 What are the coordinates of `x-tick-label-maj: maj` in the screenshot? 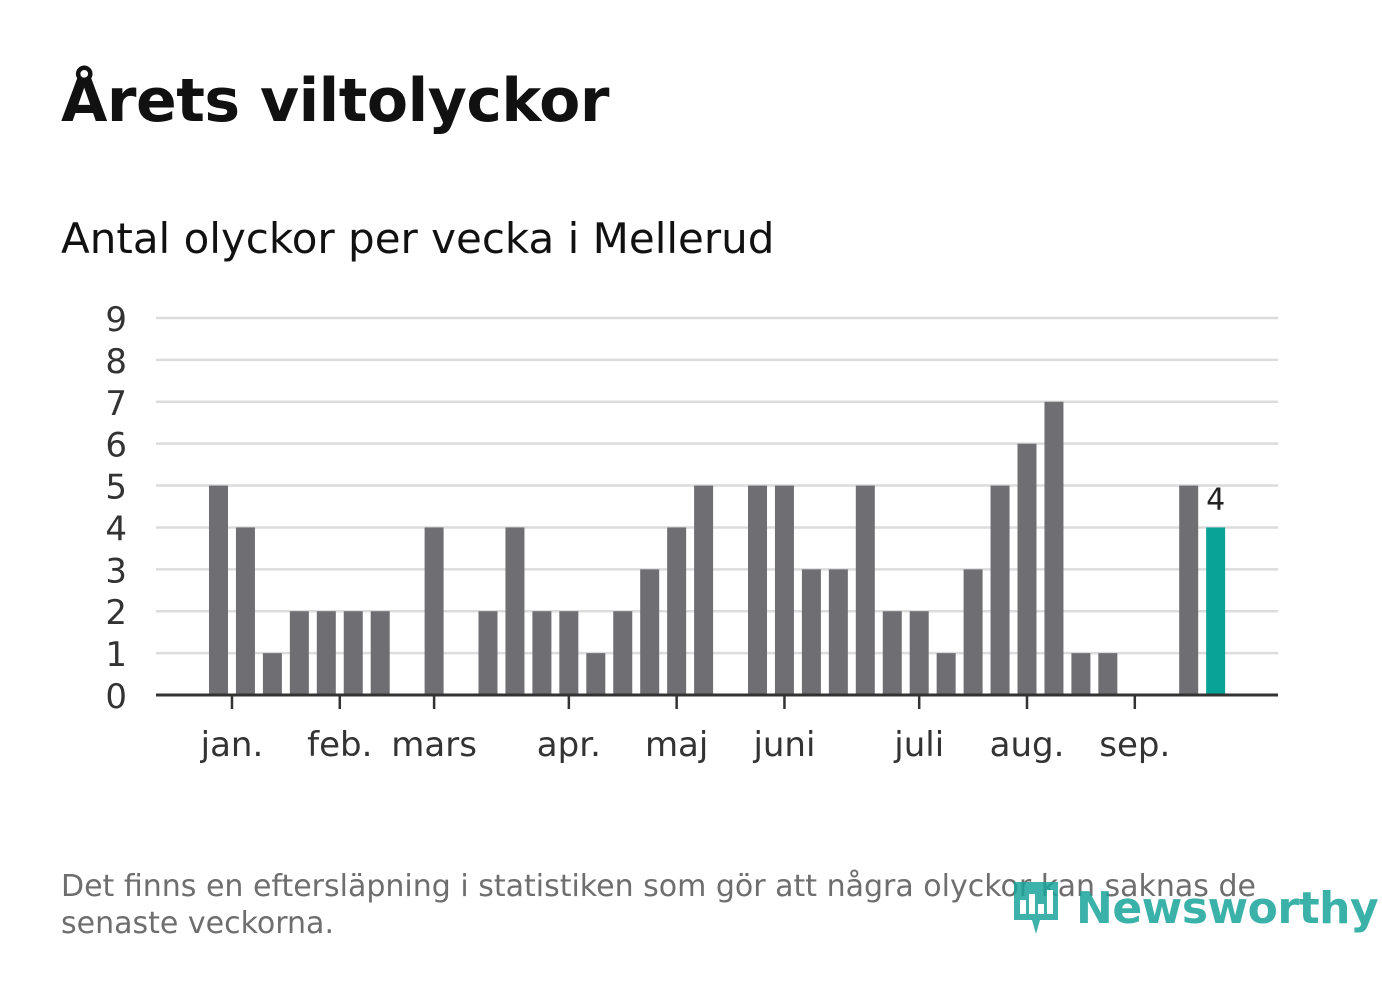 It's located at (676, 745).